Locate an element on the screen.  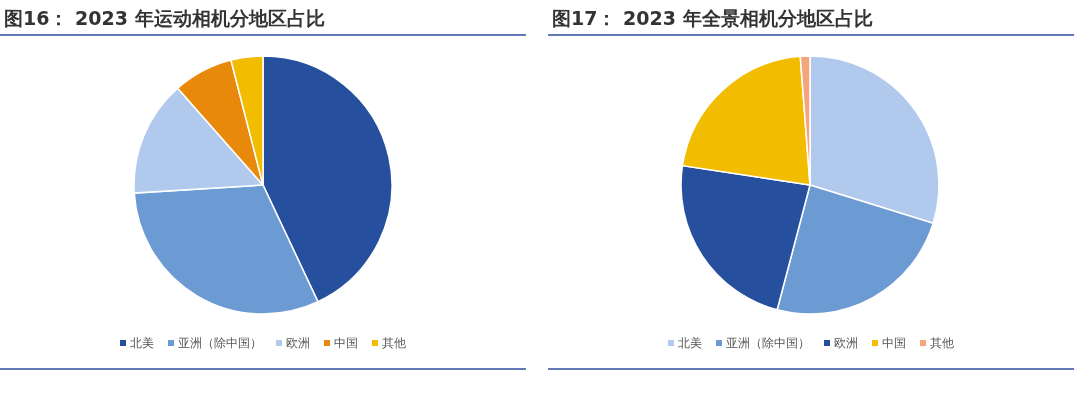
chart-title: 图16： 2023 年运动相机分地区占比 is located at coordinates (164, 18).